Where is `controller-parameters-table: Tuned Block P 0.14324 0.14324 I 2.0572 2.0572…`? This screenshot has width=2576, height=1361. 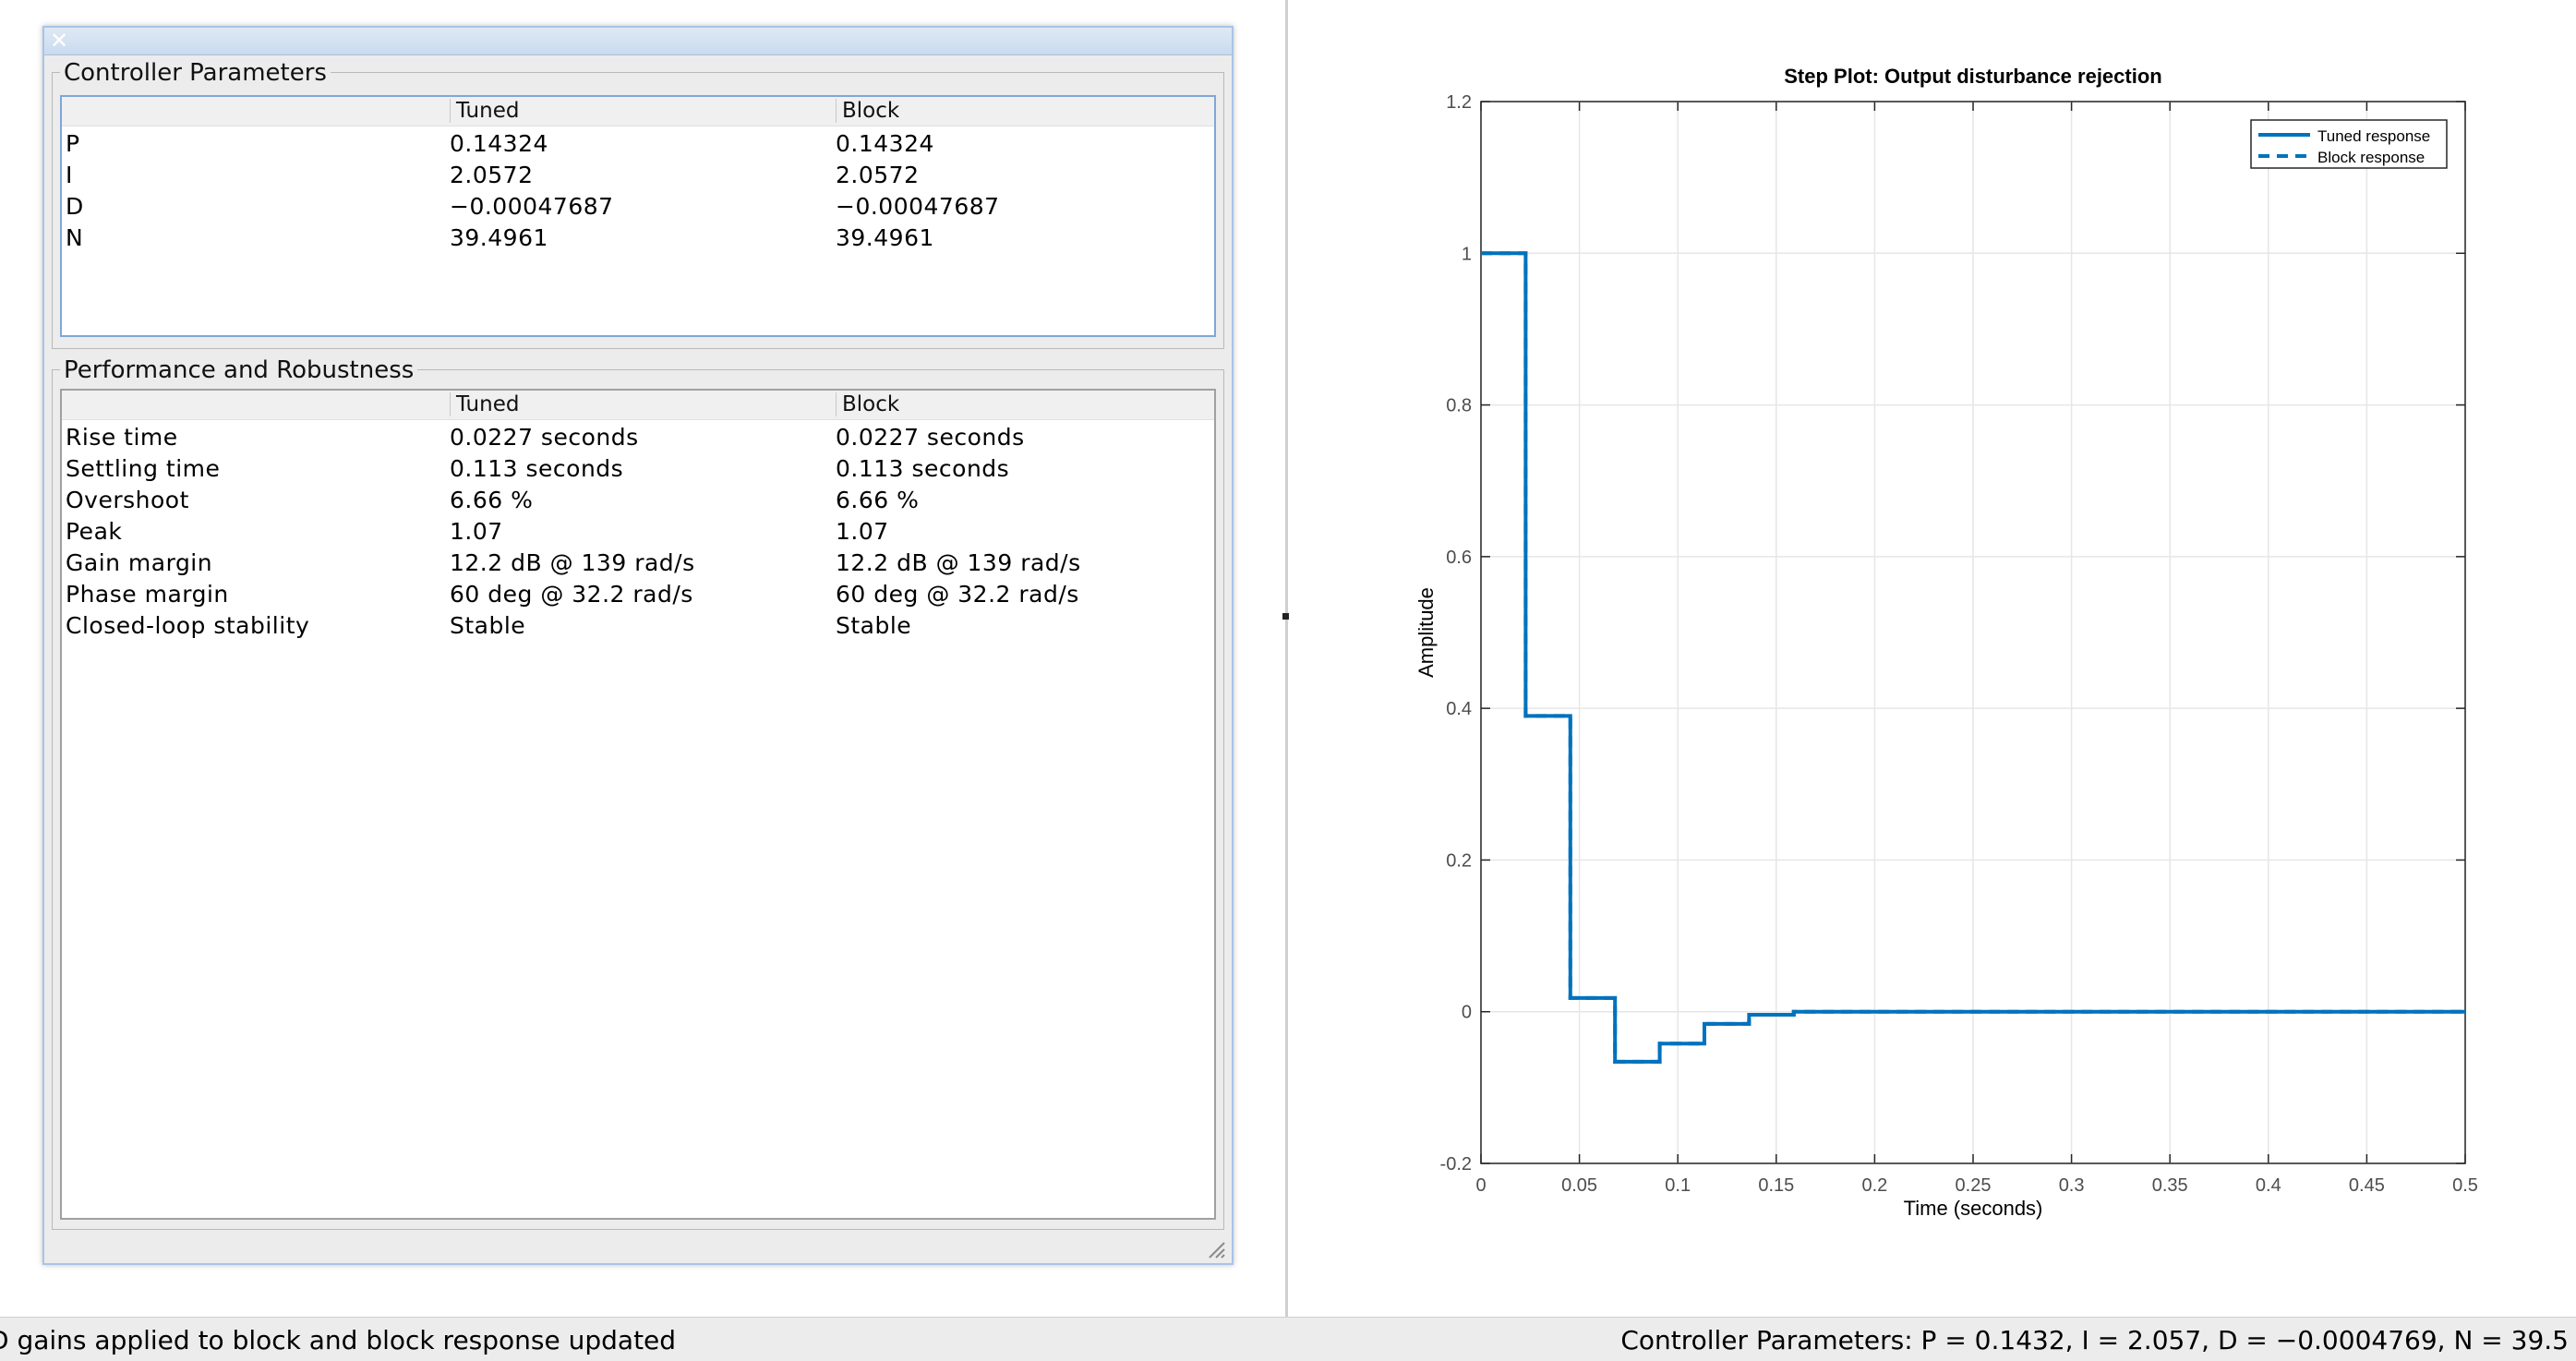
controller-parameters-table: Tuned Block P 0.14324 0.14324 I 2.0572 2.0572… is located at coordinates (638, 216).